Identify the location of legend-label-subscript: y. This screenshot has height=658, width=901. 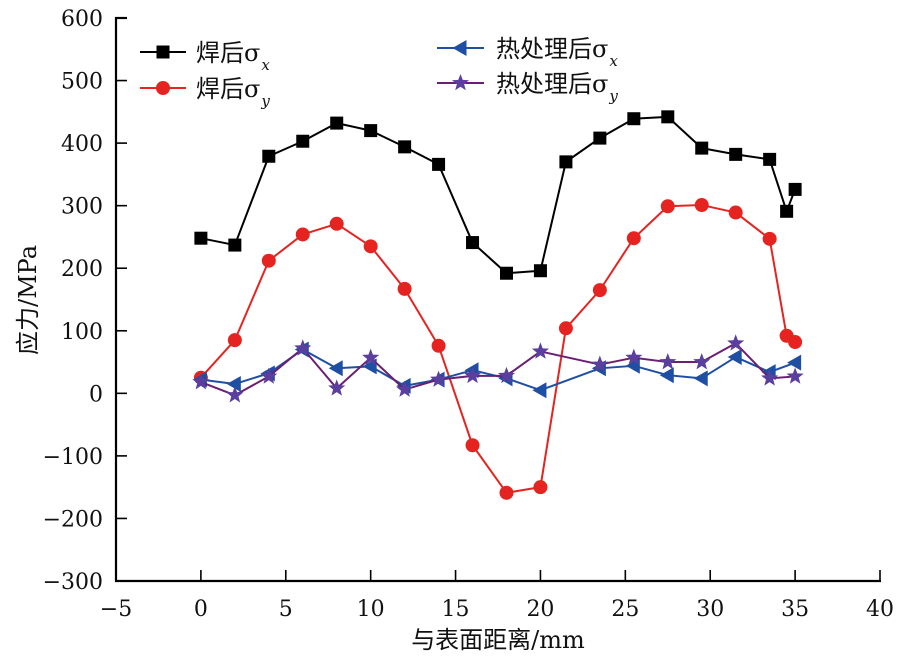
(613, 96).